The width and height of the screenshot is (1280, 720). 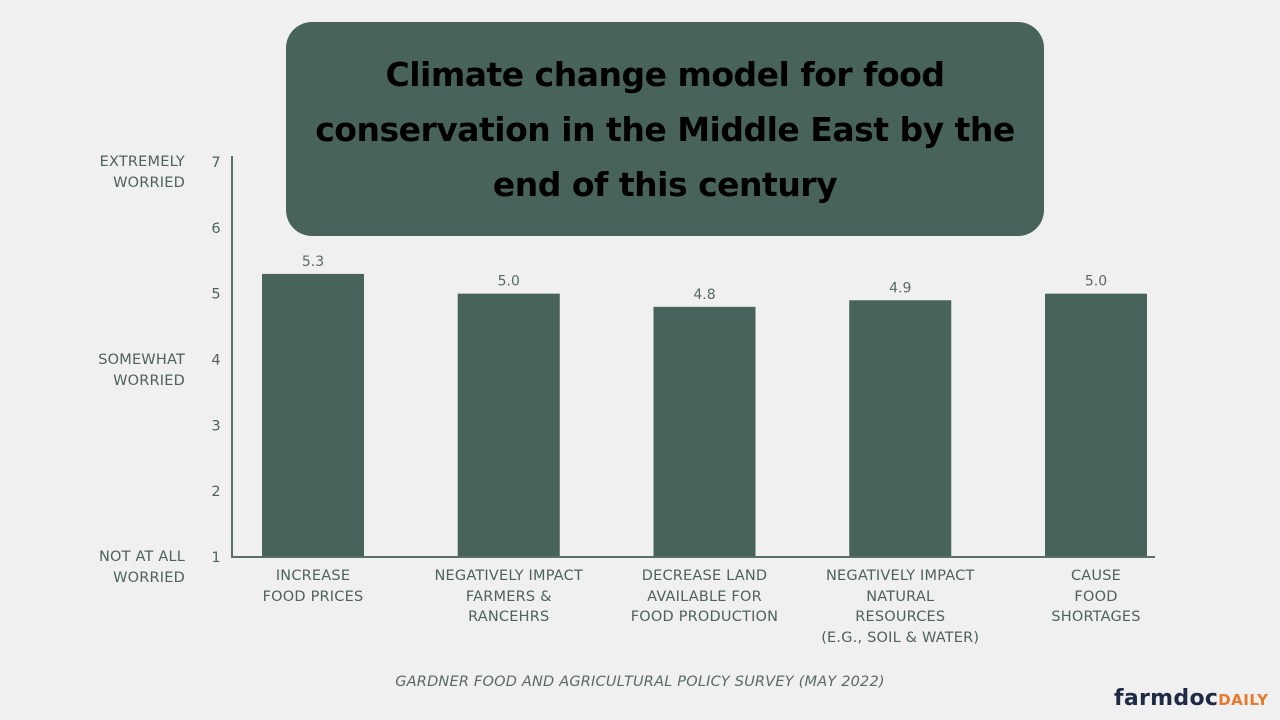 I want to click on y-category-label: SOMEWHAT WORRIED, so click(x=141, y=370).